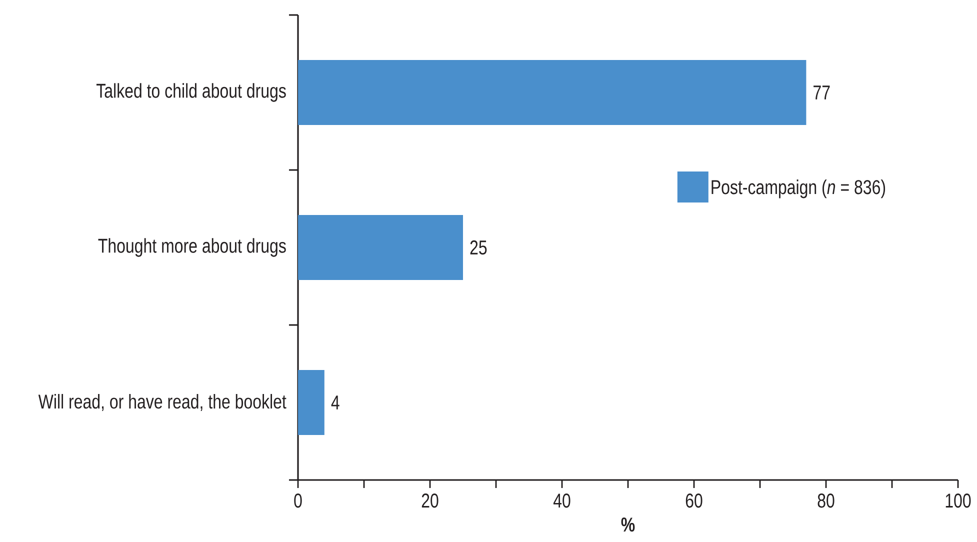 Image resolution: width=977 pixels, height=542 pixels. Describe the element at coordinates (822, 93) in the screenshot. I see `data-label: 77` at that location.